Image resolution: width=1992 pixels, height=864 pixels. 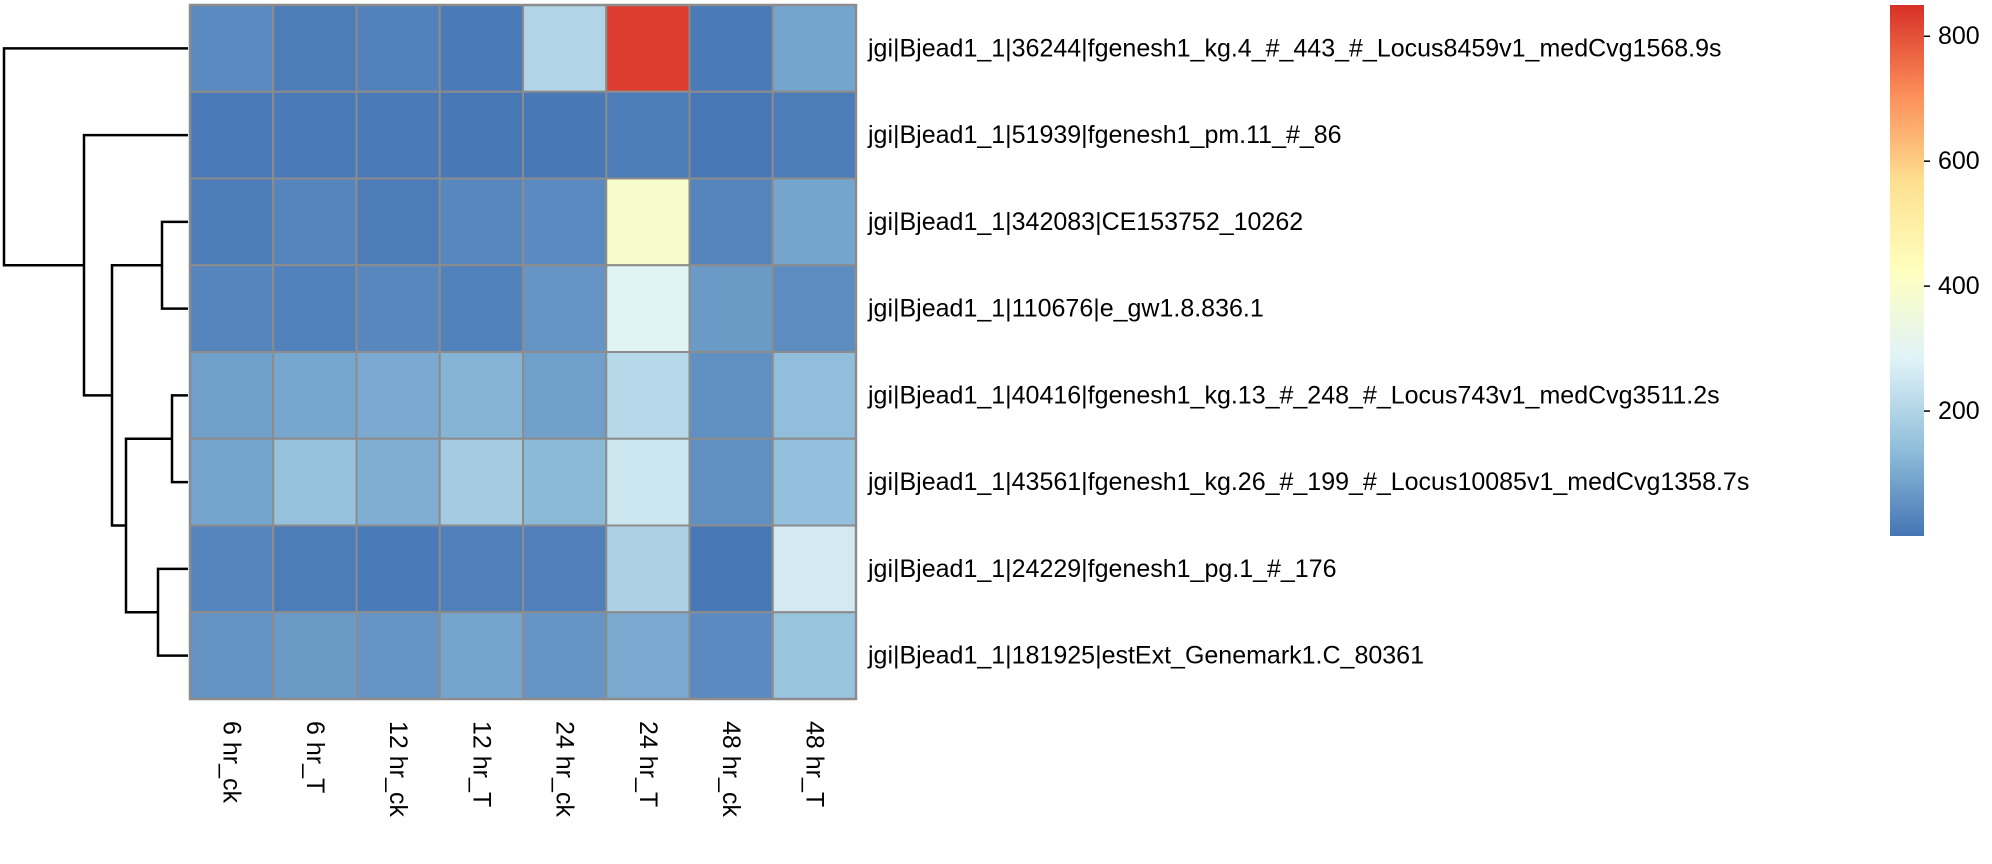 I want to click on column-label: 12 hr_T, so click(x=481, y=764).